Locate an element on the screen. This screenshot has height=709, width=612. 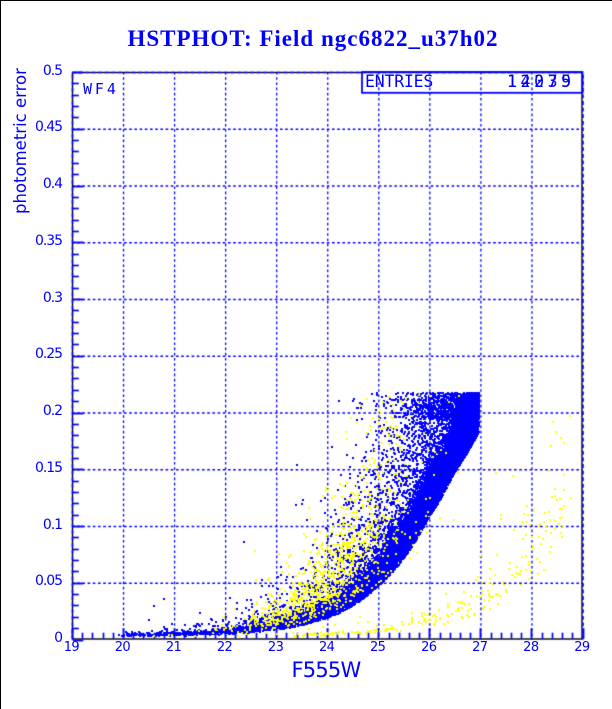
x-axis-title: F555W is located at coordinates (326, 670).